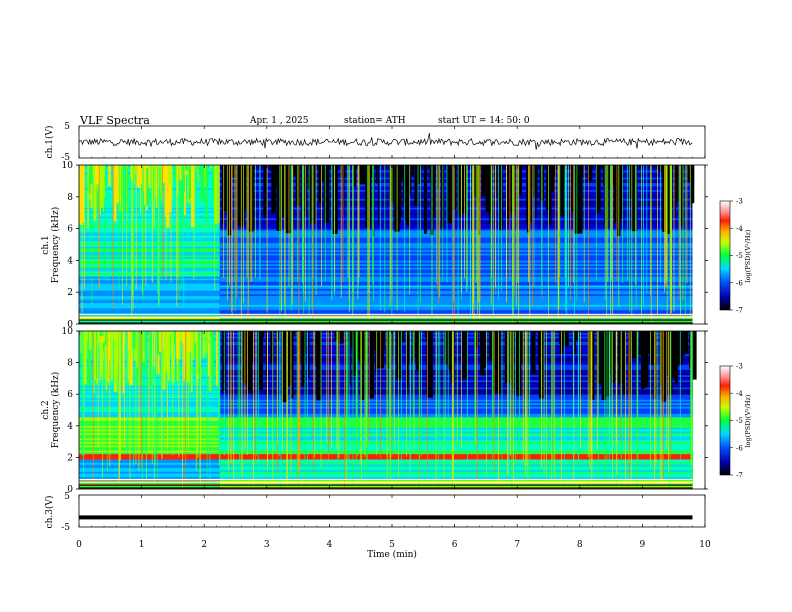 The width and height of the screenshot is (792, 612). Describe the element at coordinates (739, 202) in the screenshot. I see `colorbar-tick-label: -3` at that location.